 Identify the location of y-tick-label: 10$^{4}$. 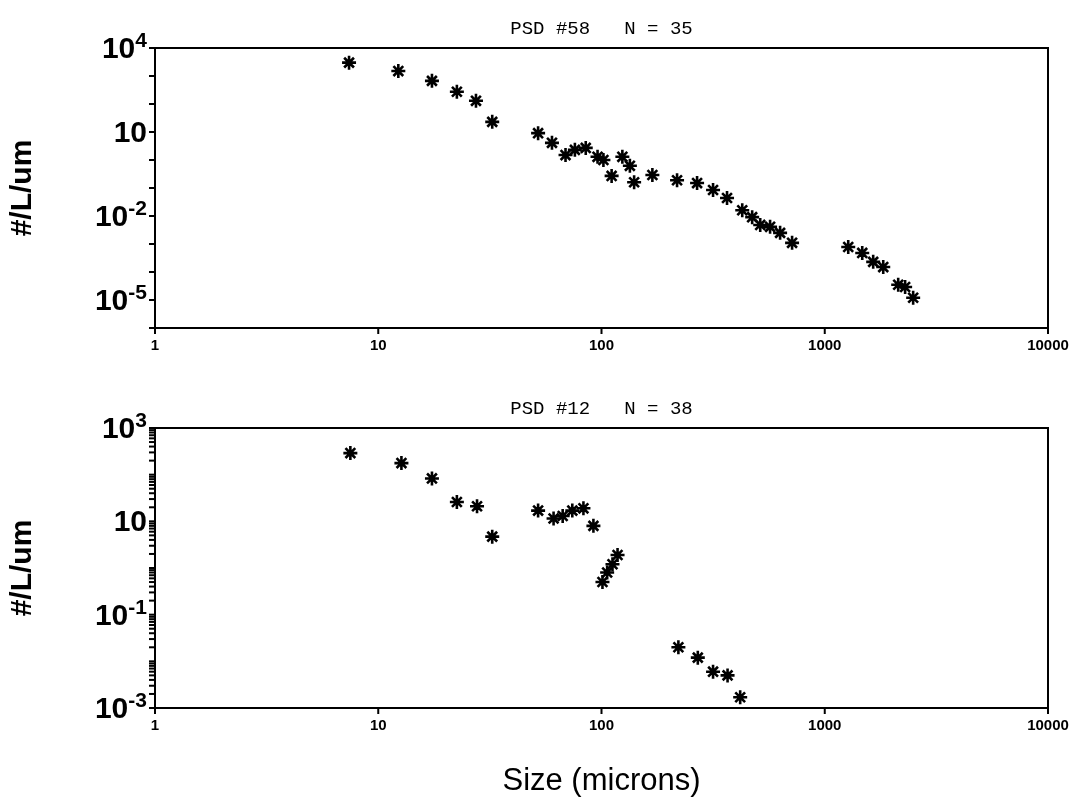
(124, 45).